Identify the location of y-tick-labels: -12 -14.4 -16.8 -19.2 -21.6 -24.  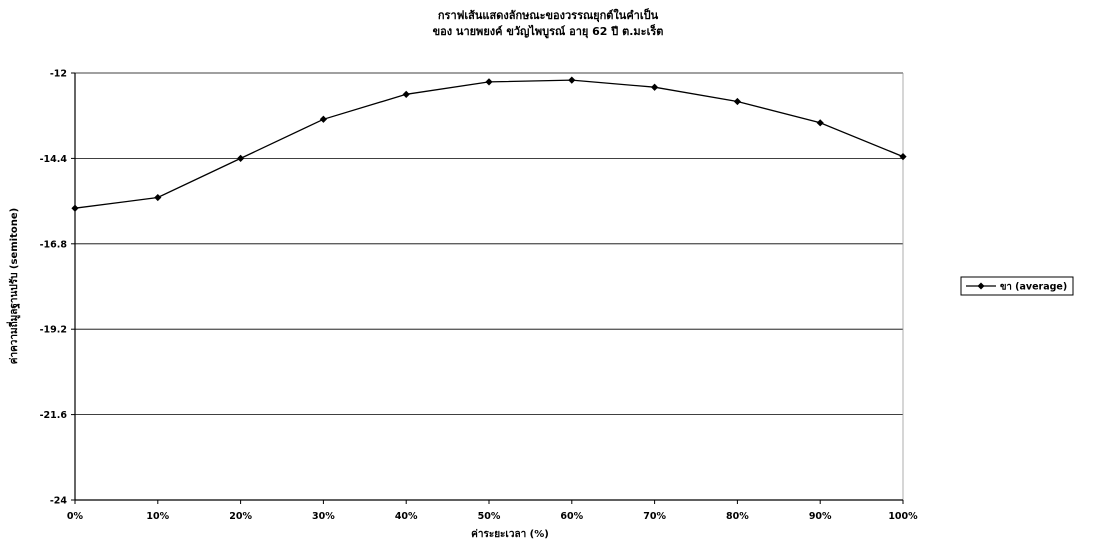
(54, 288).